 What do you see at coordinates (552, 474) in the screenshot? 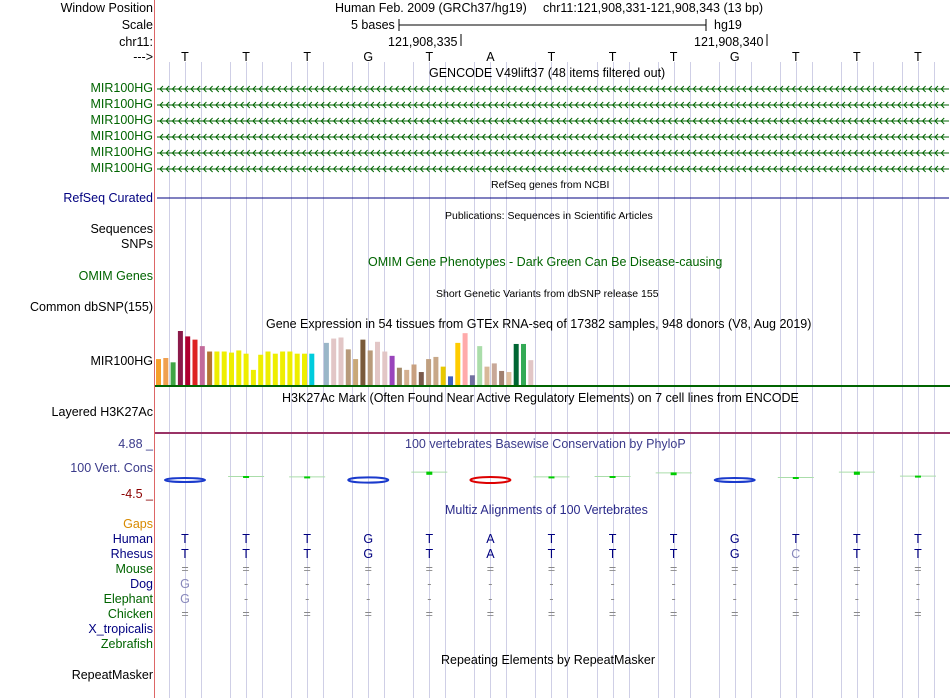
I see `phylop-conservation-chart` at bounding box center [552, 474].